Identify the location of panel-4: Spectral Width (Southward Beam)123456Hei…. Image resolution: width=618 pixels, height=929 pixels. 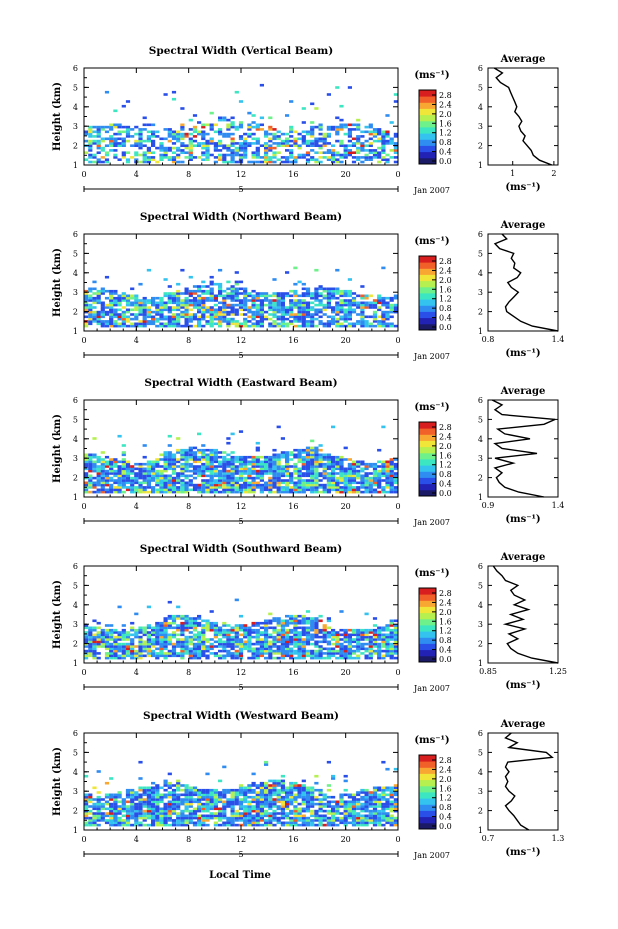
(309, 618).